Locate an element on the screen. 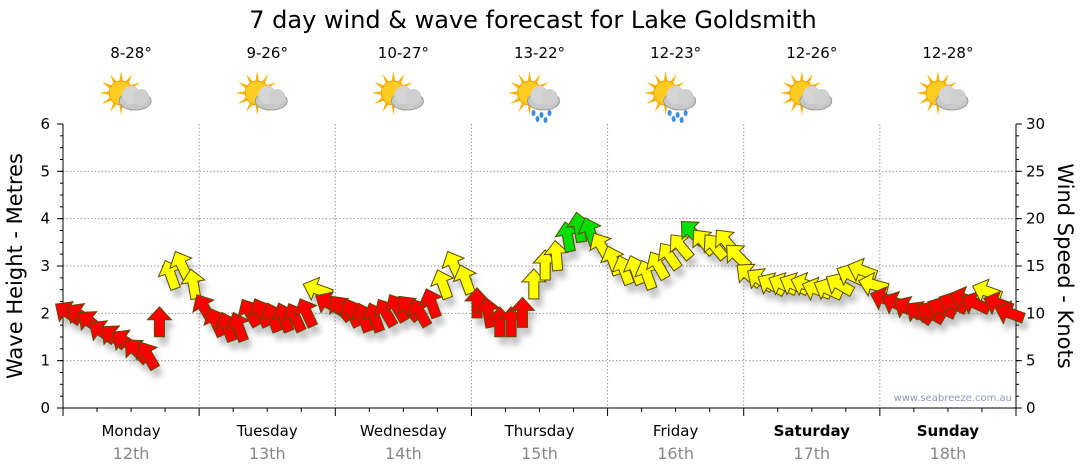 This screenshot has width=1080, height=475. day-temp-range: 12-23° is located at coordinates (675, 53).